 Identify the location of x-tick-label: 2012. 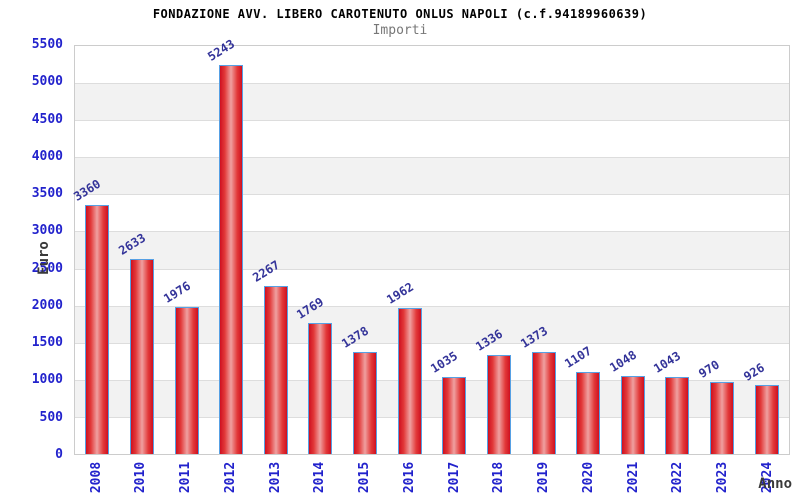
(231, 477).